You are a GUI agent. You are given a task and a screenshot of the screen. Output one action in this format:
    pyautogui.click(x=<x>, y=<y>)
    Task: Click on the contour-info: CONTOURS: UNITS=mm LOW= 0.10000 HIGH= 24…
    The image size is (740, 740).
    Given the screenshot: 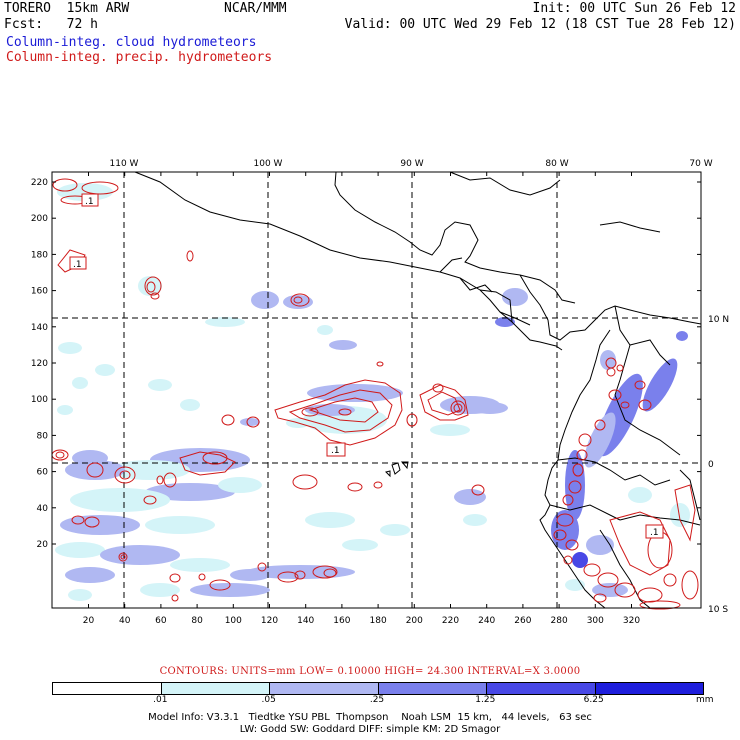 What is the action you would take?
    pyautogui.click(x=370, y=671)
    